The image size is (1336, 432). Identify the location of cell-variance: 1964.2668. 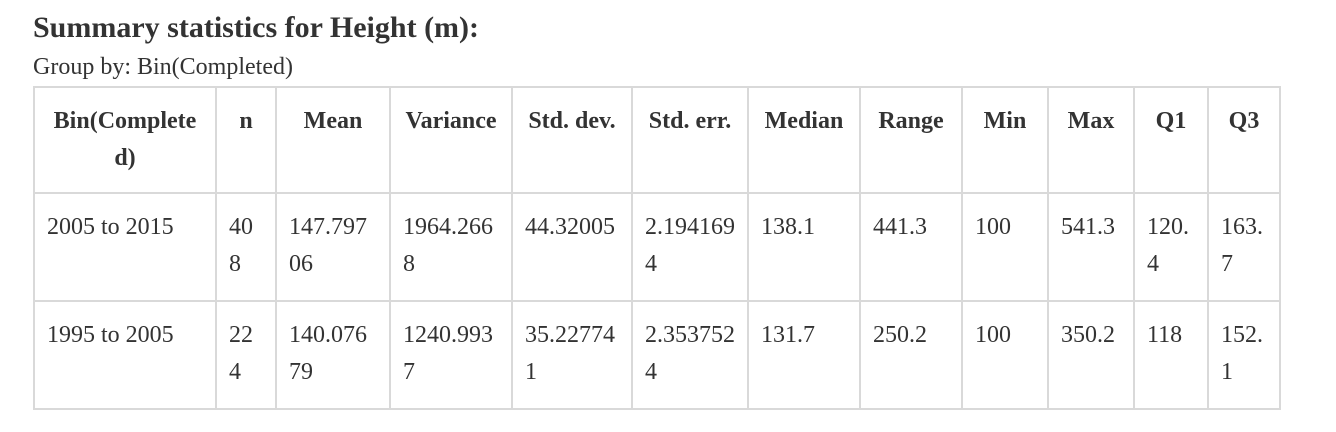
(451, 247).